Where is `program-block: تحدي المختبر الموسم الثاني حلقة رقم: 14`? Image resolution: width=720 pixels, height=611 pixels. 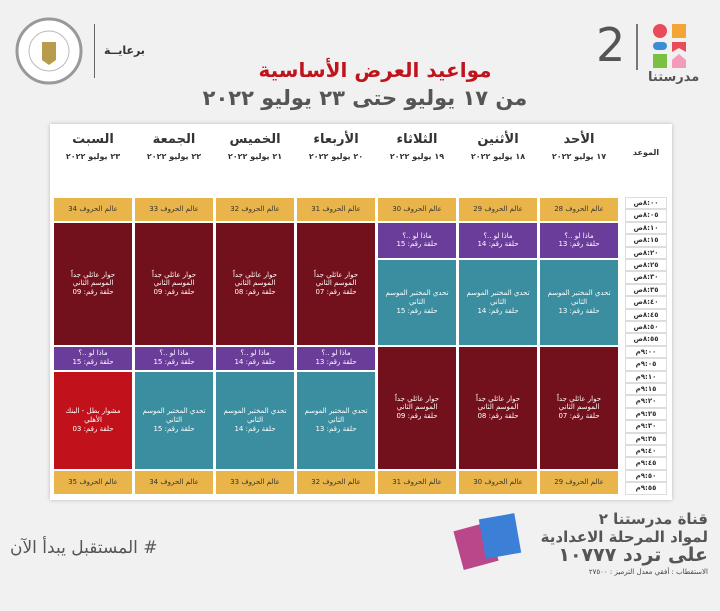 program-block: تحدي المختبر الموسم الثاني حلقة رقم: 14 is located at coordinates (498, 302).